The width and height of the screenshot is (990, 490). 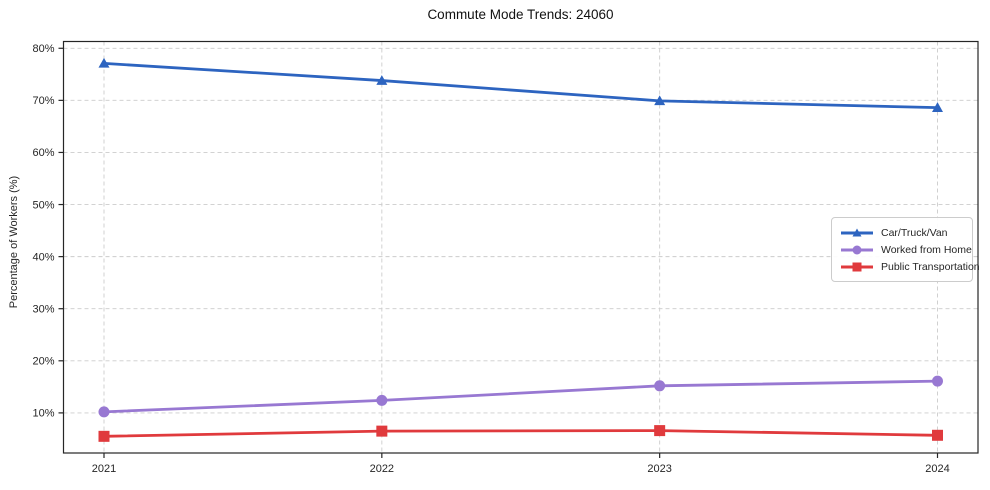 I want to click on legend-label: Worked from Home, so click(x=926, y=249).